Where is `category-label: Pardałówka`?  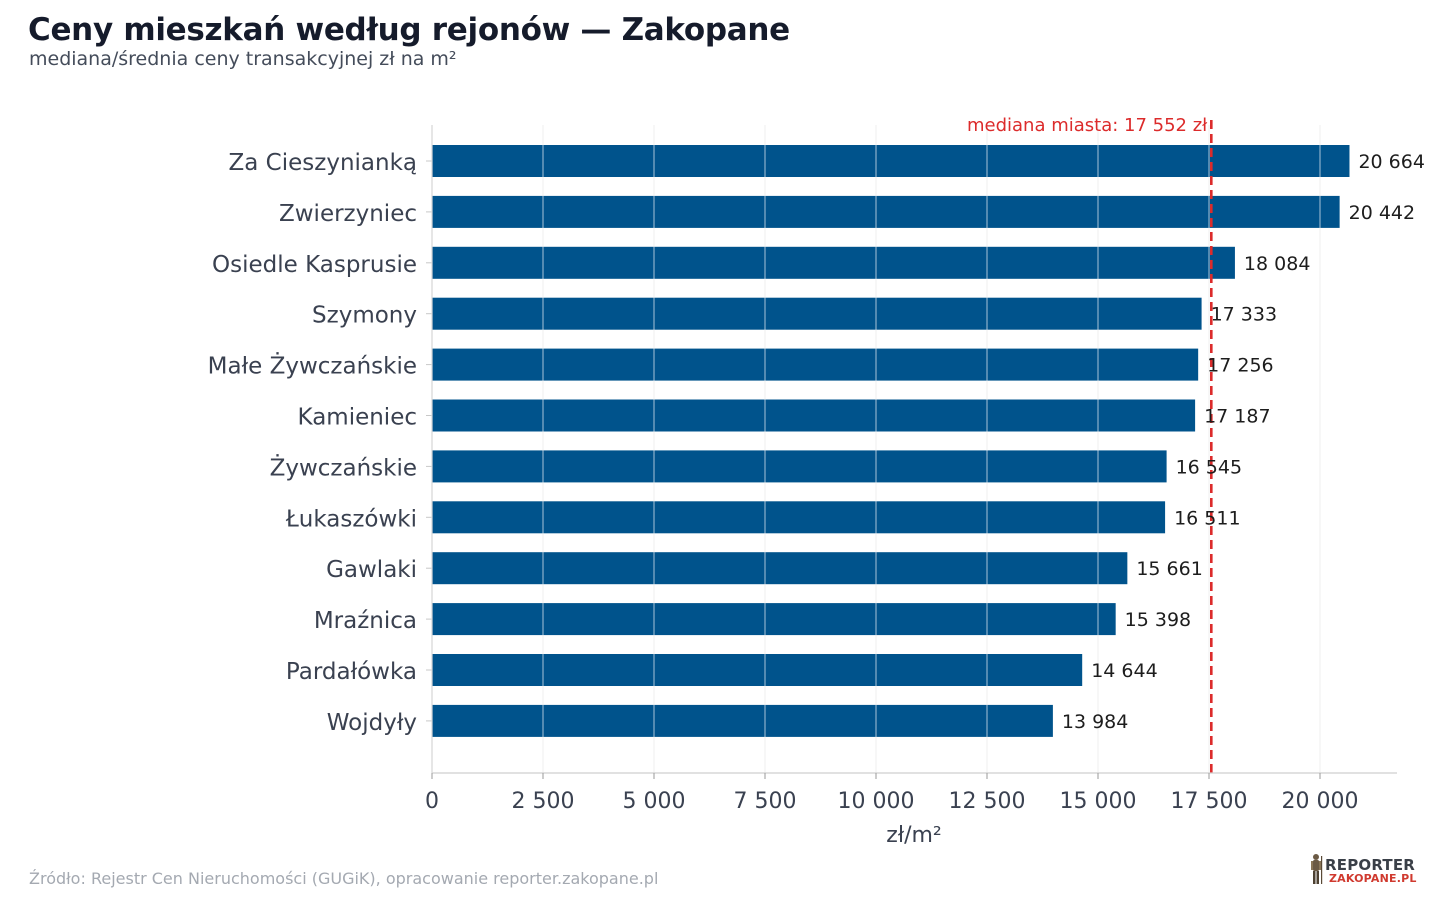 category-label: Pardałówka is located at coordinates (351, 672).